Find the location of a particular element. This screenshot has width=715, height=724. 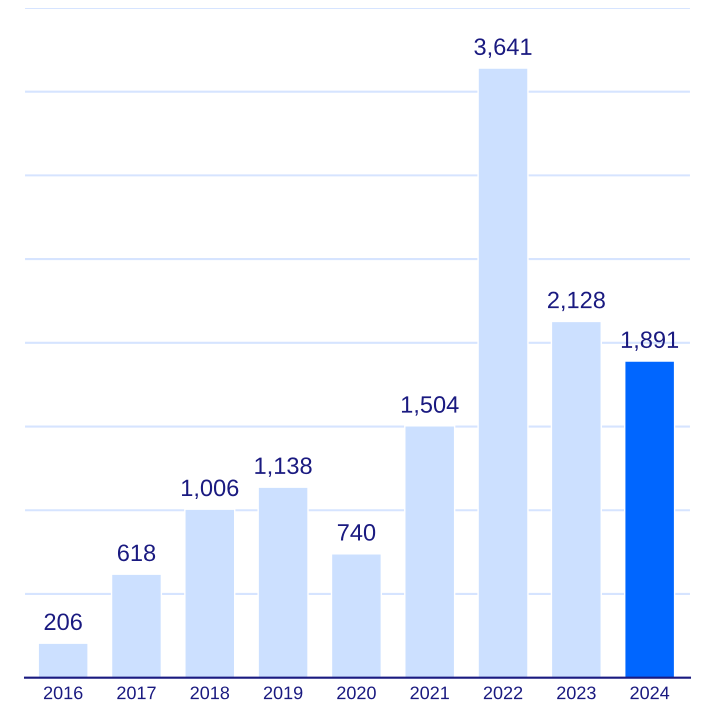

x-tick-label: 2018 is located at coordinates (210, 693).